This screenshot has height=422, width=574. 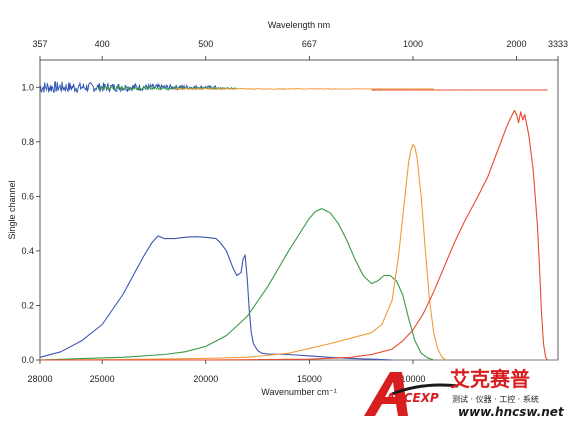 I want to click on top-tick-label-2: 500, so click(x=205, y=44).